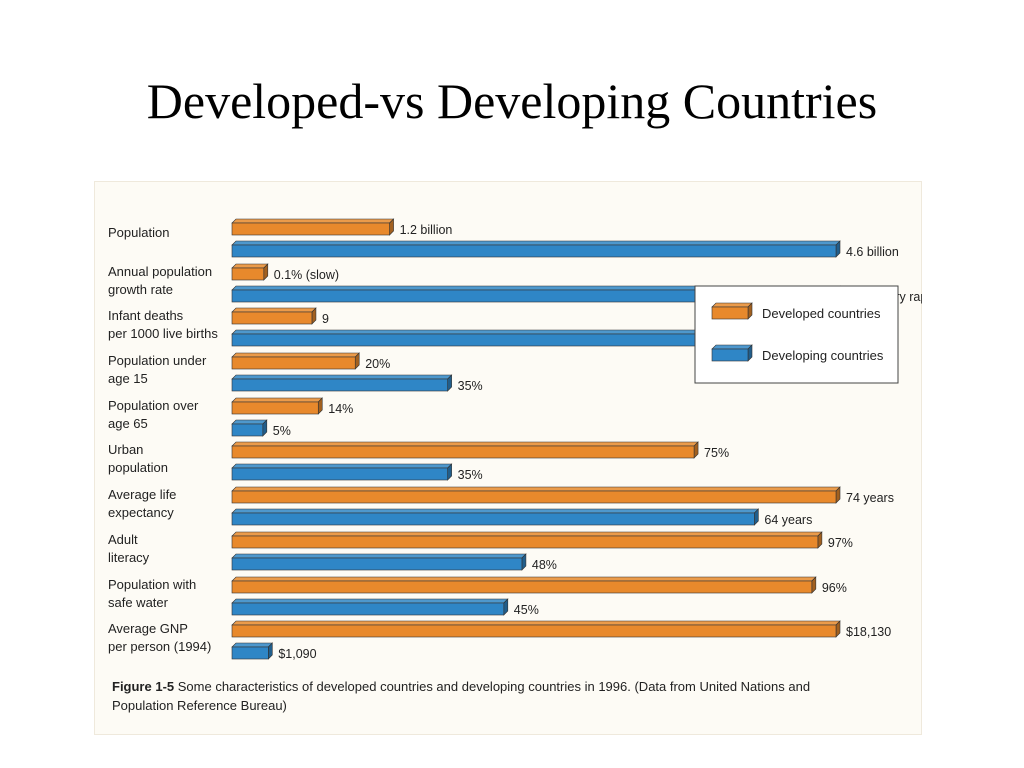 The image size is (1024, 768). What do you see at coordinates (306, 275) in the screenshot?
I see `value-label: 0.1% (slow)` at bounding box center [306, 275].